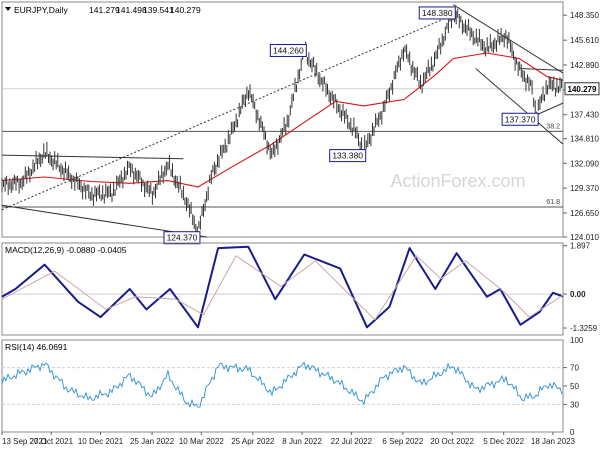 Image resolution: width=600 pixels, height=450 pixels. What do you see at coordinates (302, 441) in the screenshot?
I see `date-axis-label: 8 Jun 2022` at bounding box center [302, 441].